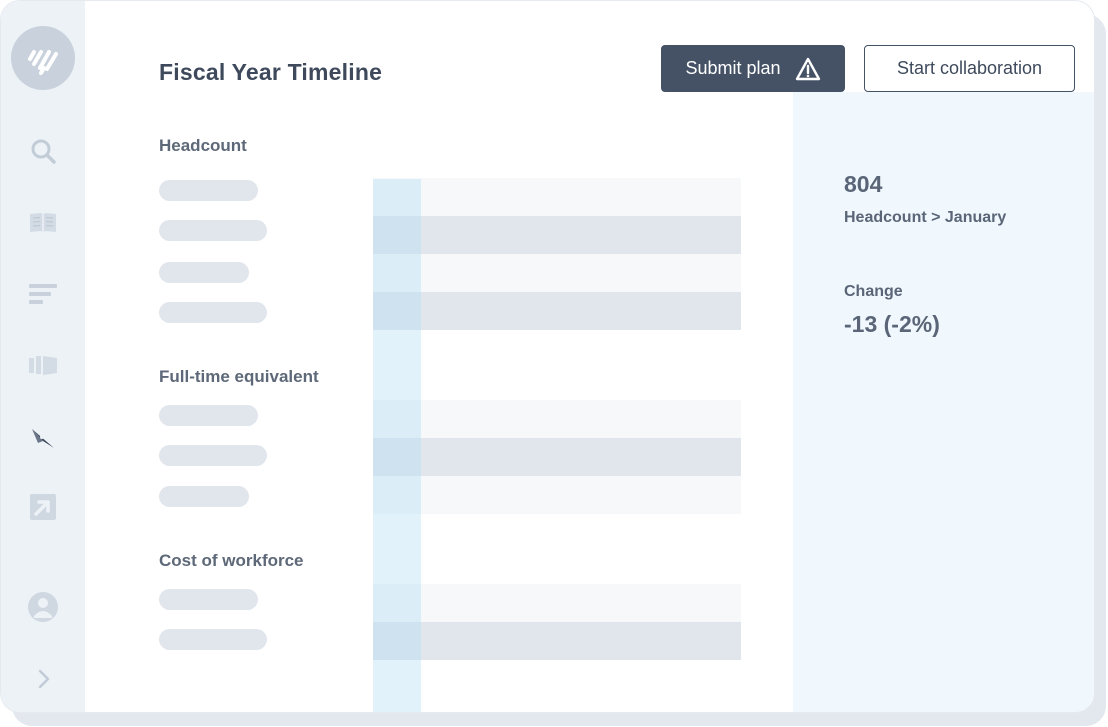  What do you see at coordinates (863, 184) in the screenshot?
I see `metric-value: 804` at bounding box center [863, 184].